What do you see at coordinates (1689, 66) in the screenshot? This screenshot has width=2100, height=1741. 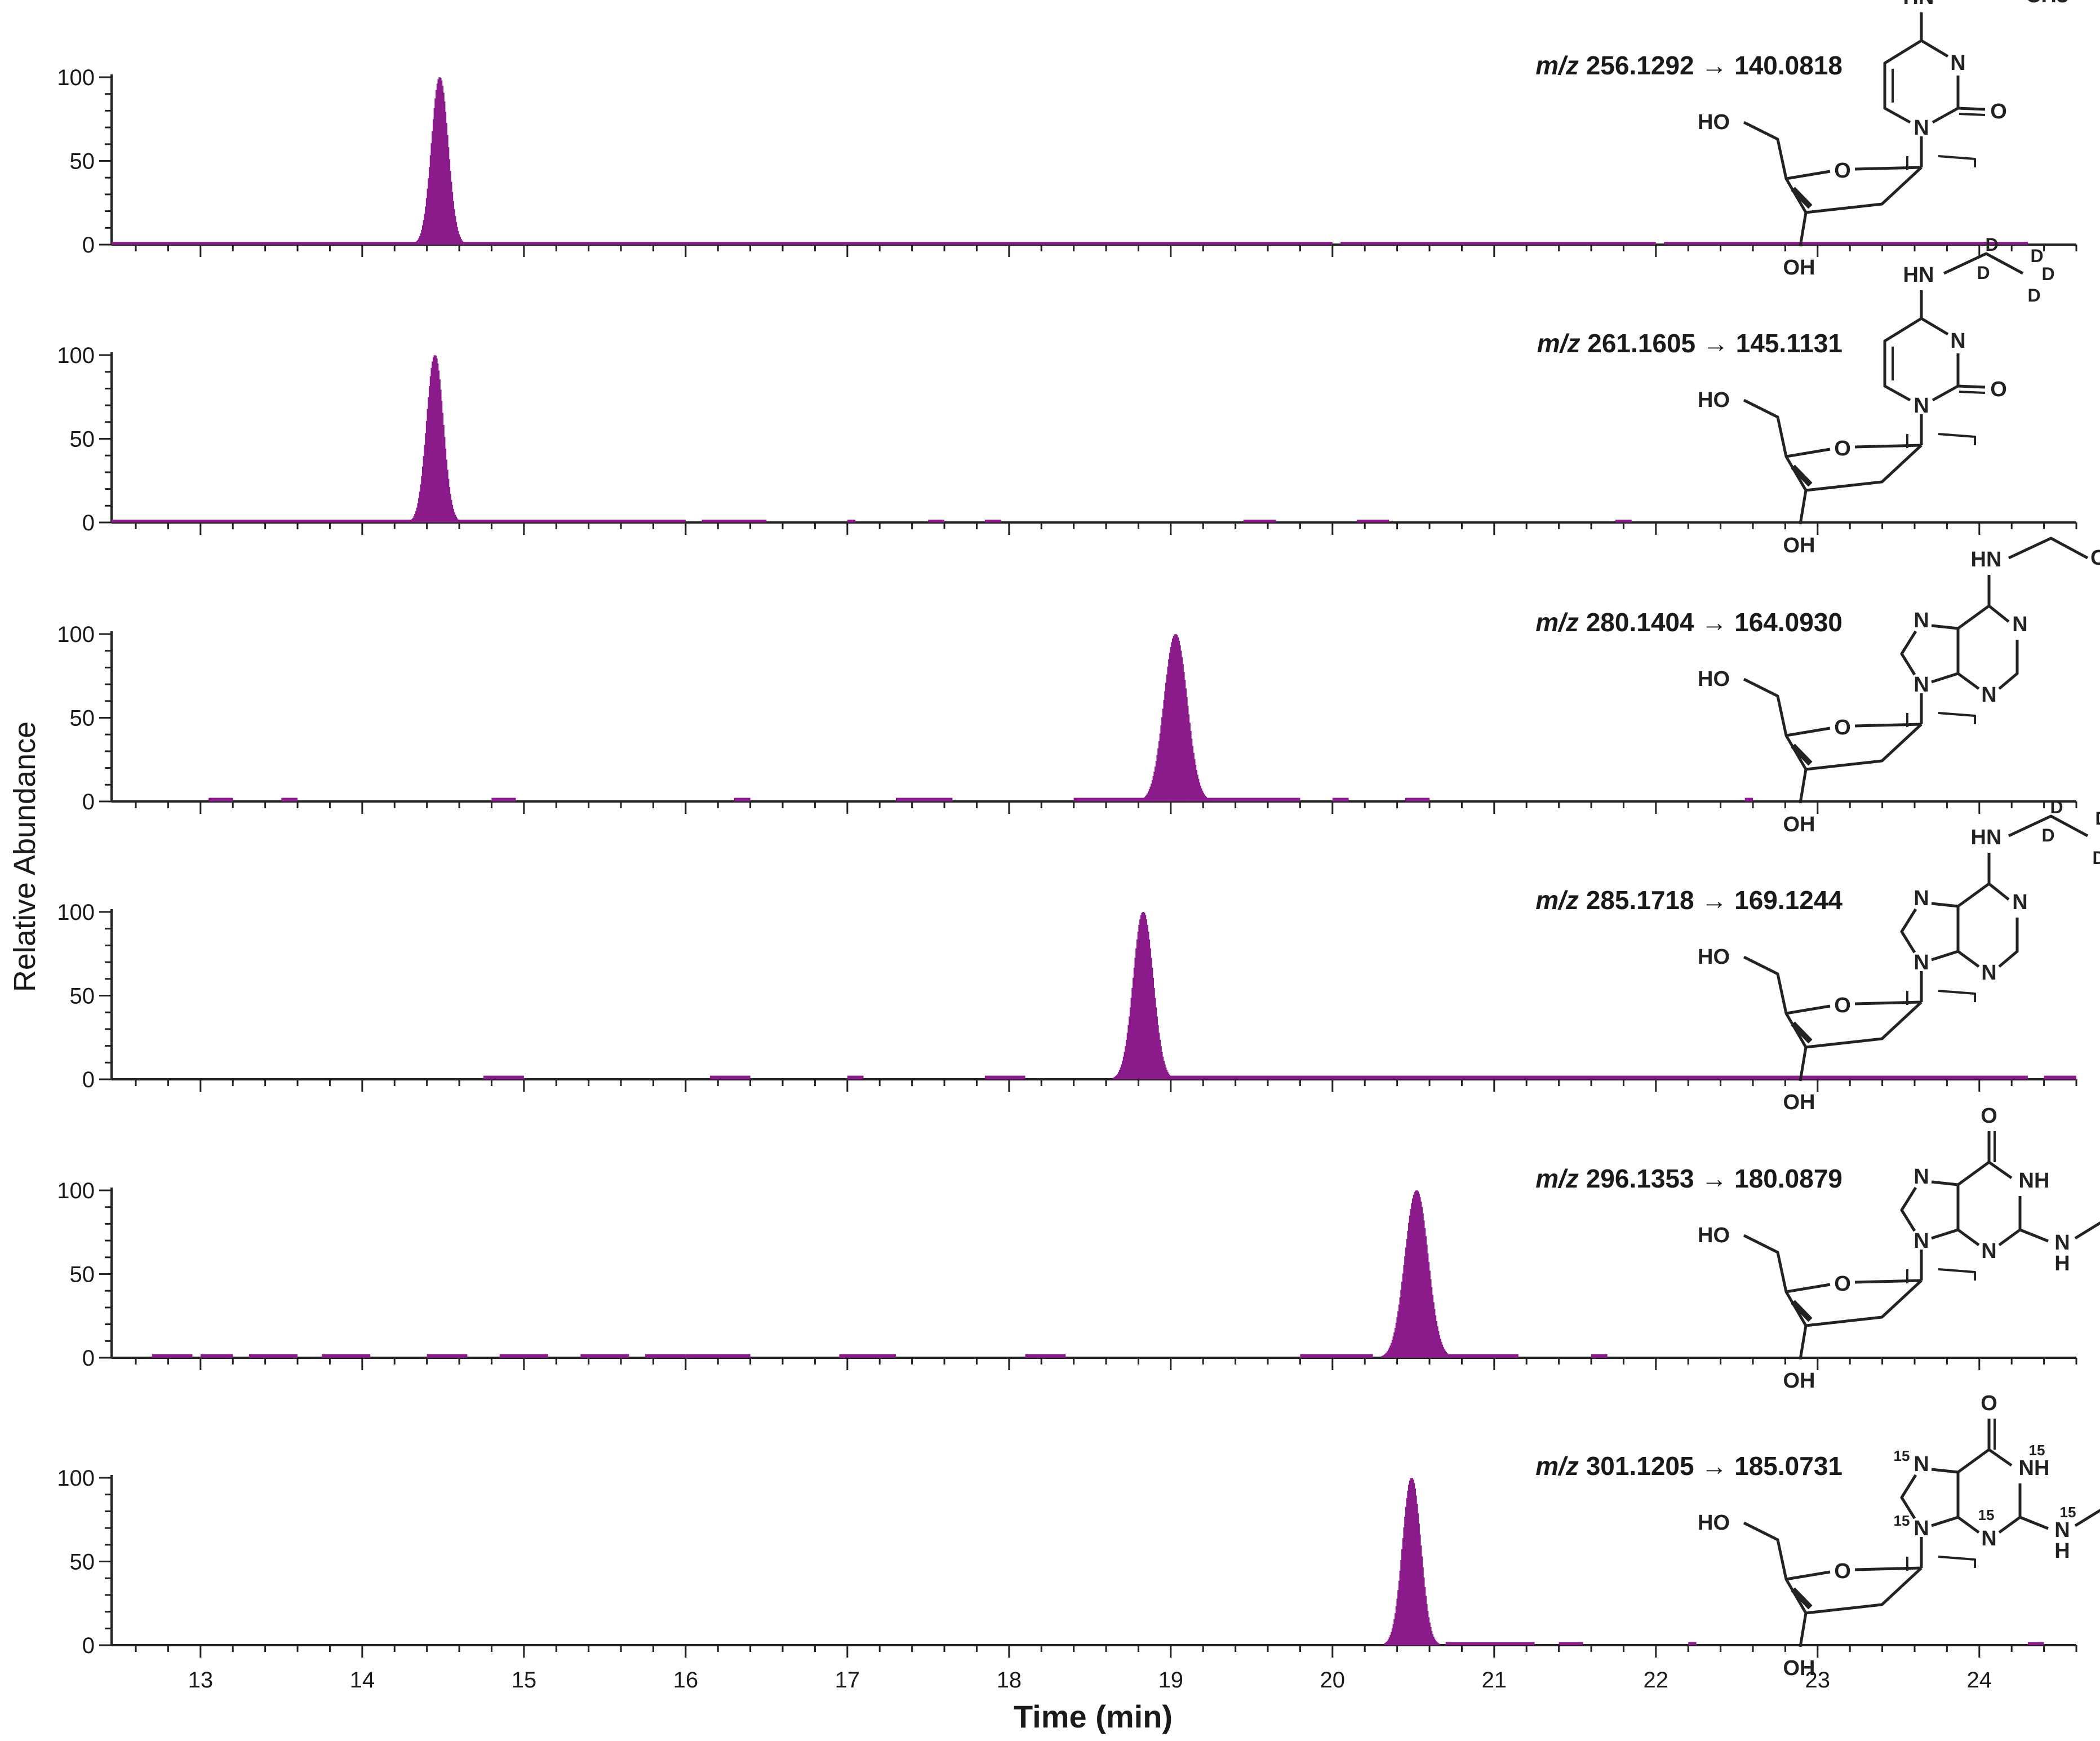 I see `transition-label: m/z 256.1292 → 140.0818` at bounding box center [1689, 66].